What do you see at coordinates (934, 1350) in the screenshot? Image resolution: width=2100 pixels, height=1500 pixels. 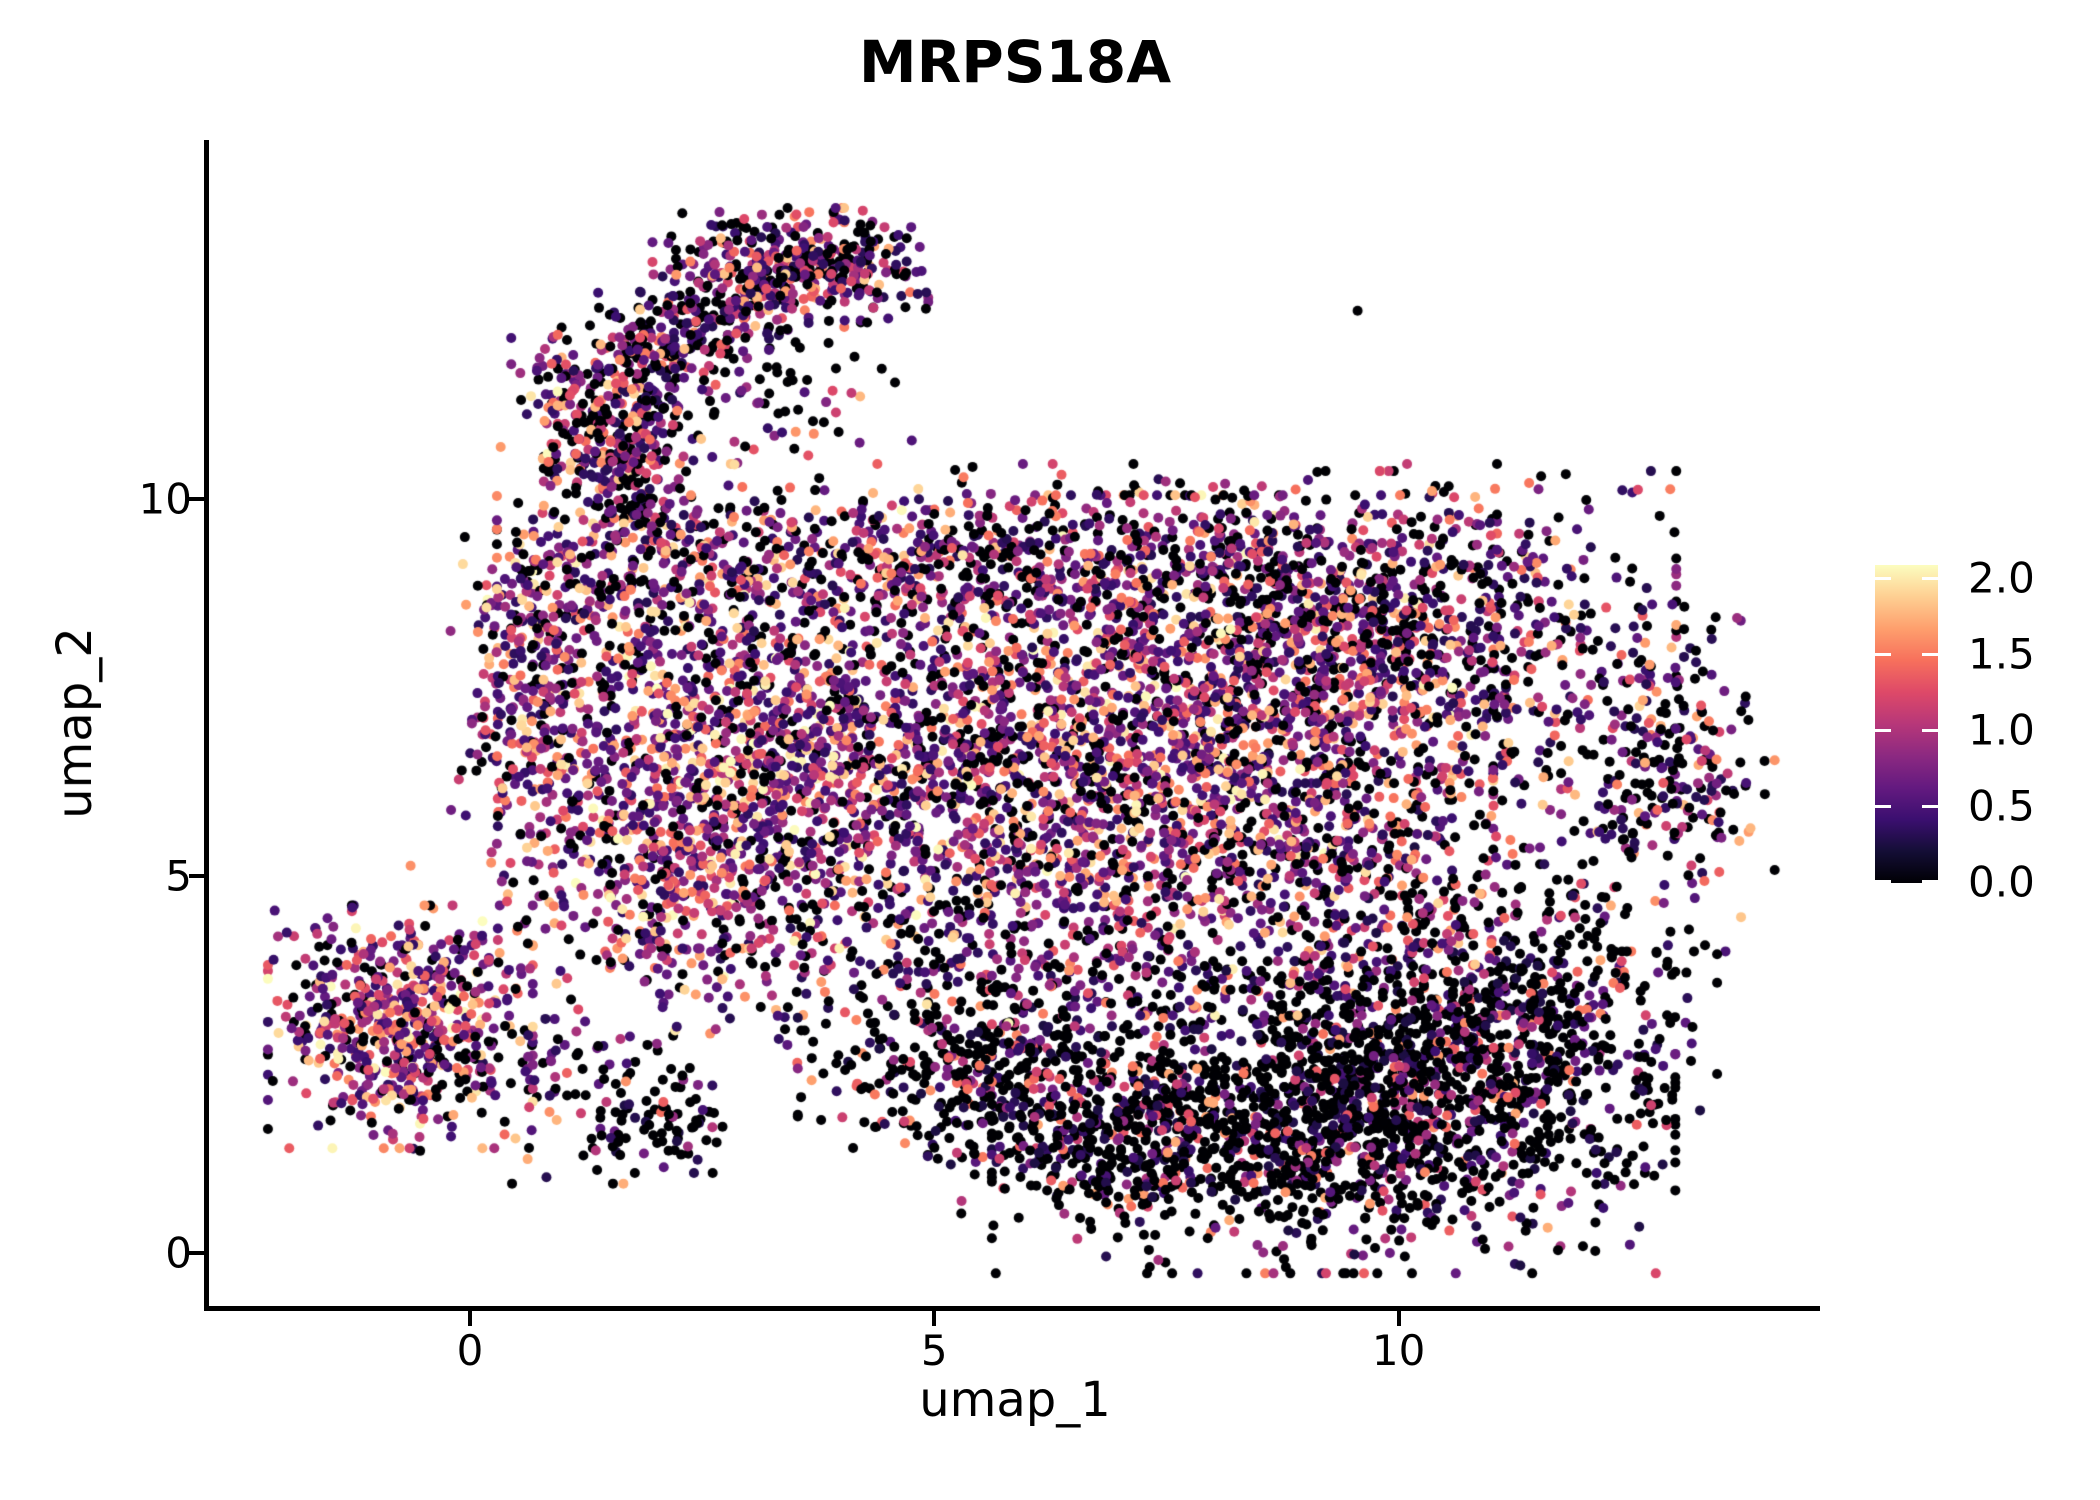 I see `x-tick-label-5: 5` at bounding box center [934, 1350].